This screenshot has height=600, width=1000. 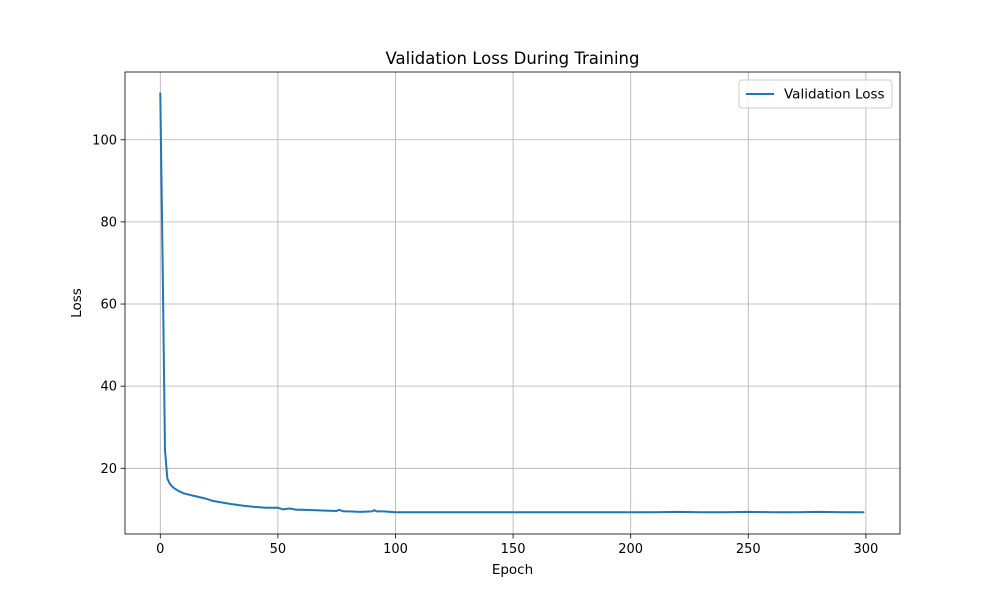 I want to click on x-tick-label: 200, so click(x=630, y=549).